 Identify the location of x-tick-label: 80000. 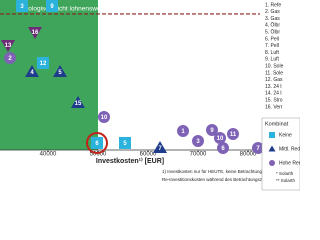
(248, 155).